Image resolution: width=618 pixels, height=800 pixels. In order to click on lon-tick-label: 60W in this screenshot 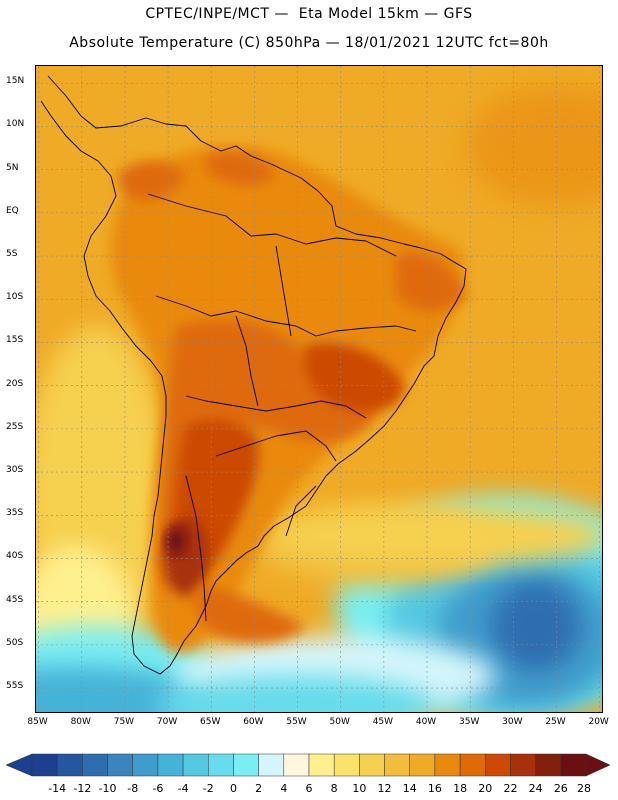, I will do `click(253, 722)`.